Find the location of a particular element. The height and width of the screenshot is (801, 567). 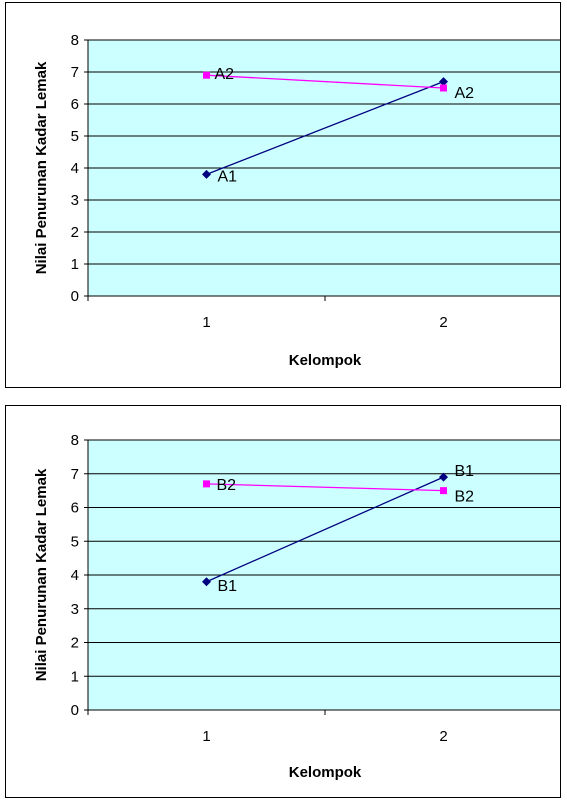

data-label: A1 is located at coordinates (228, 176).